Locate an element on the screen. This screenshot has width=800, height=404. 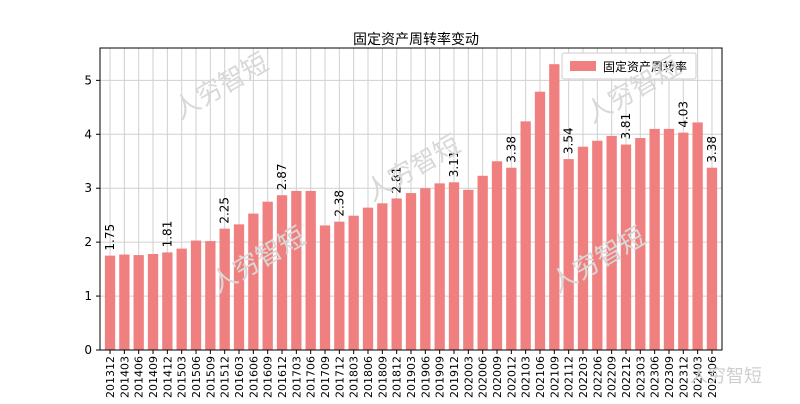
x-tick-label: 202012 is located at coordinates (511, 377).